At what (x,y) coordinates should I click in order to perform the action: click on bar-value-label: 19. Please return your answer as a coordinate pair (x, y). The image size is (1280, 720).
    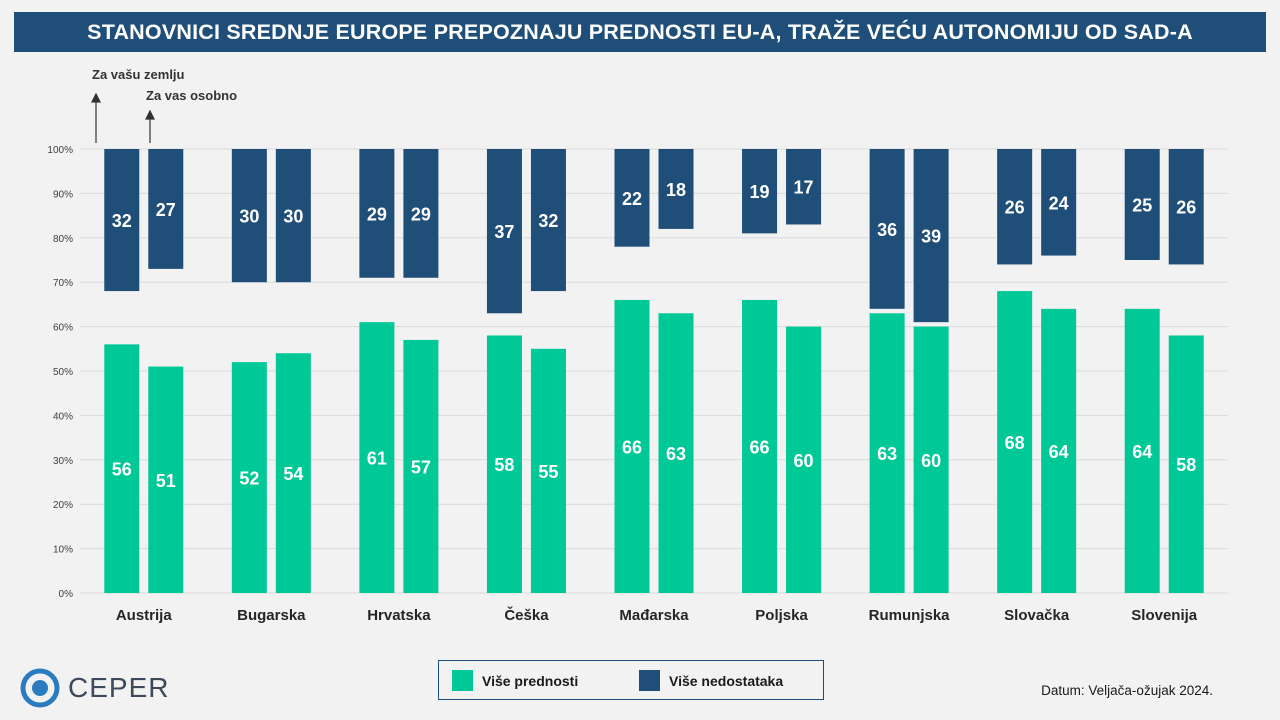
    Looking at the image, I should click on (760, 192).